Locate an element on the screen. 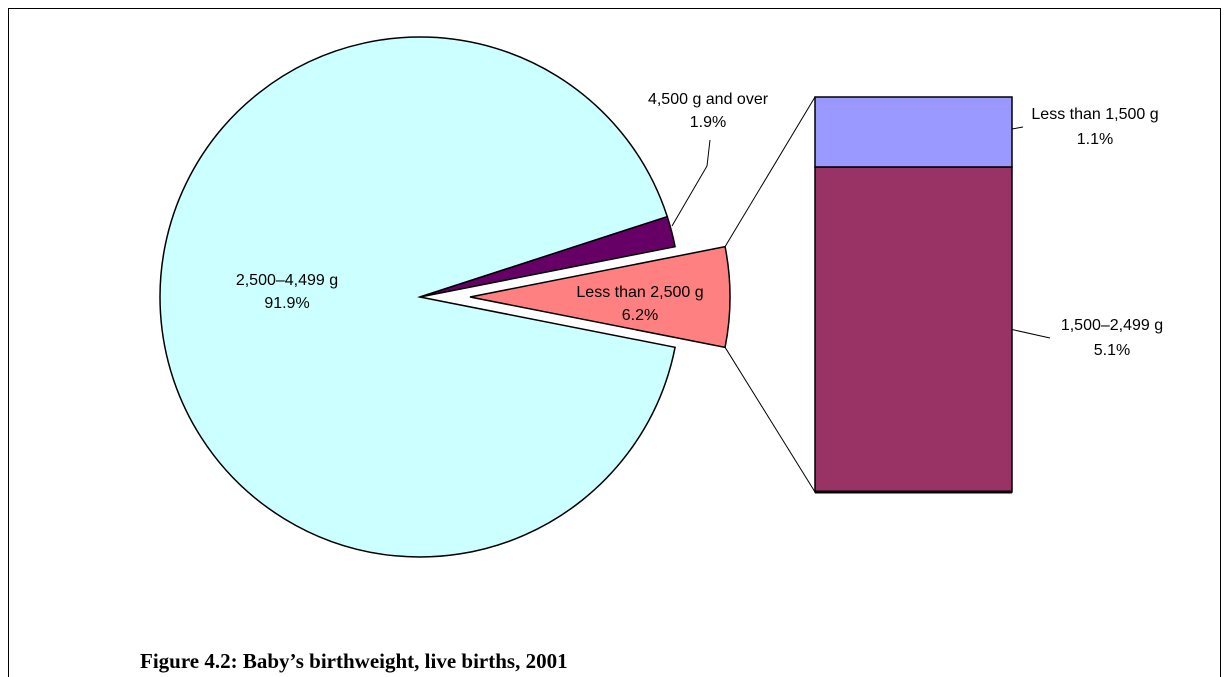  slice-value-label: 1.9% is located at coordinates (708, 122).